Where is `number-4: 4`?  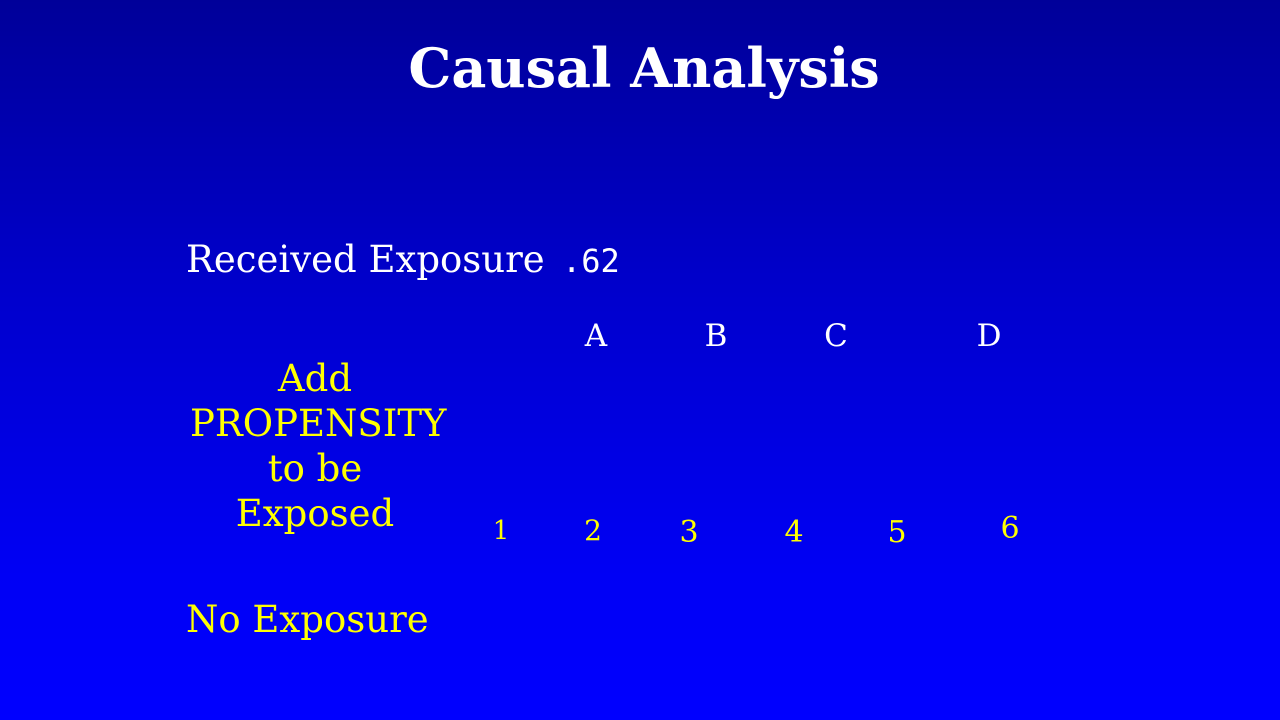
number-4: 4 is located at coordinates (794, 532).